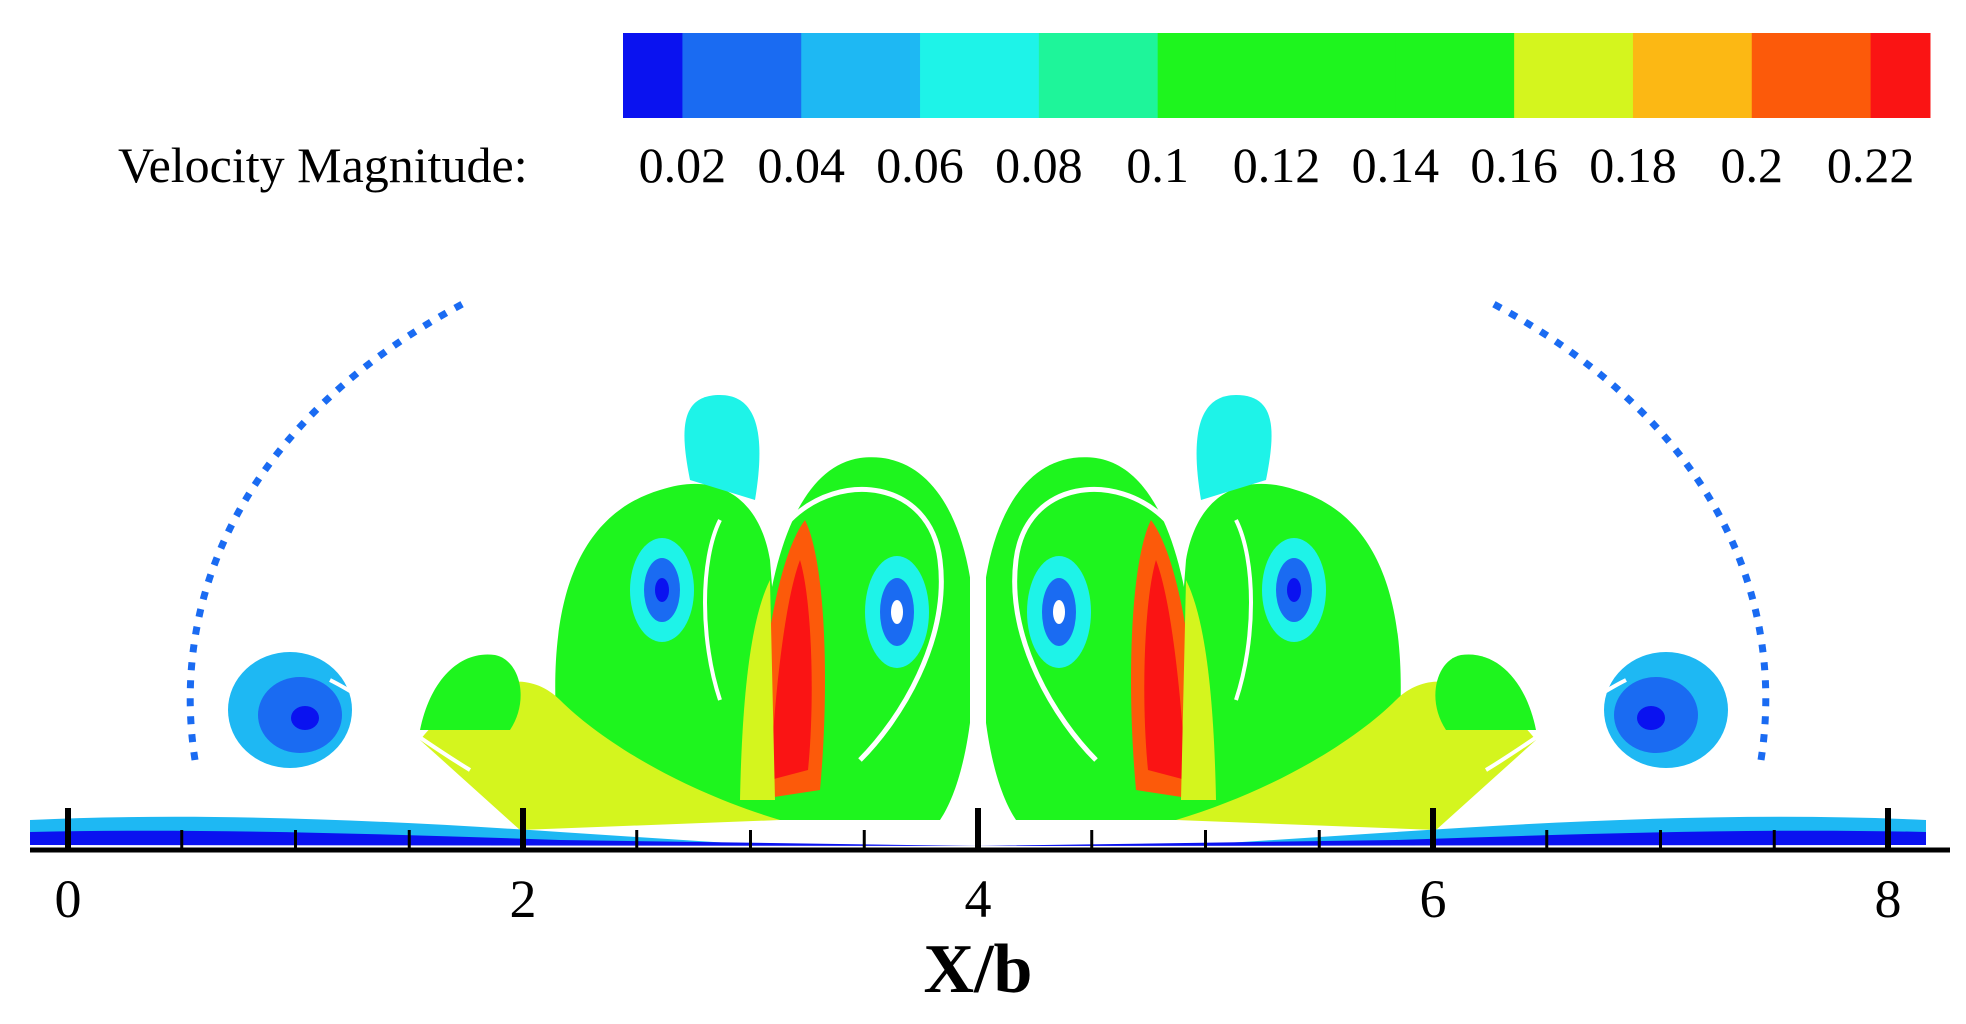  I want to click on x-axis-title: X/b, so click(978, 969).